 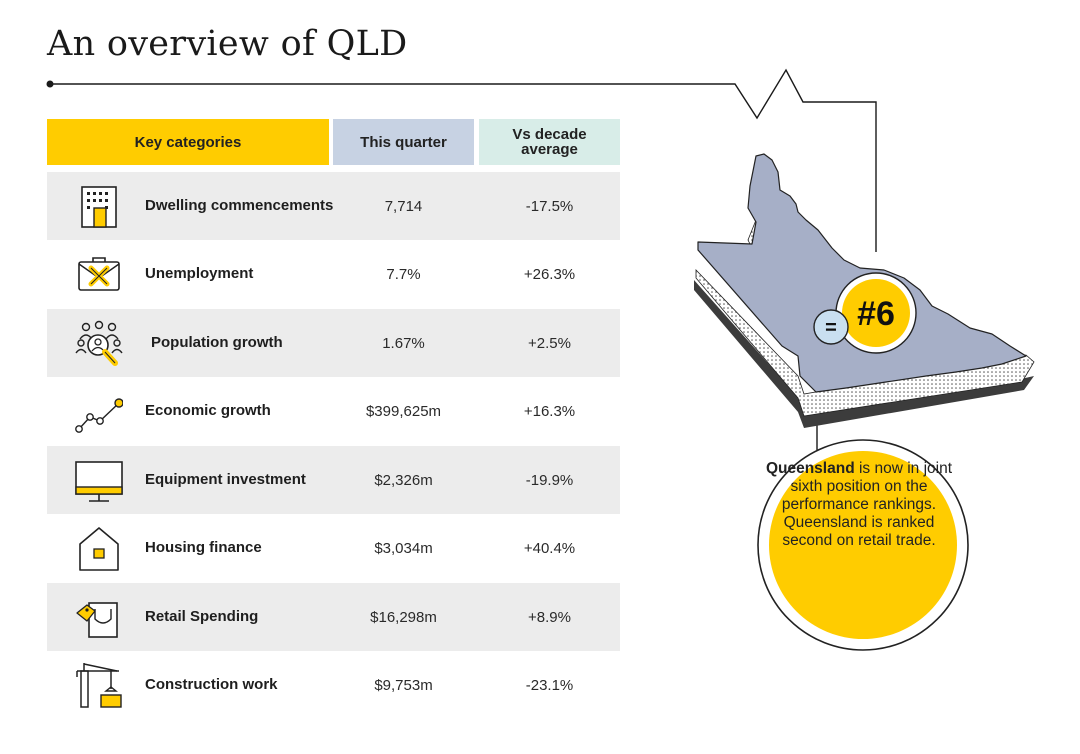 I want to click on row-change: -19.9%, so click(x=549, y=480).